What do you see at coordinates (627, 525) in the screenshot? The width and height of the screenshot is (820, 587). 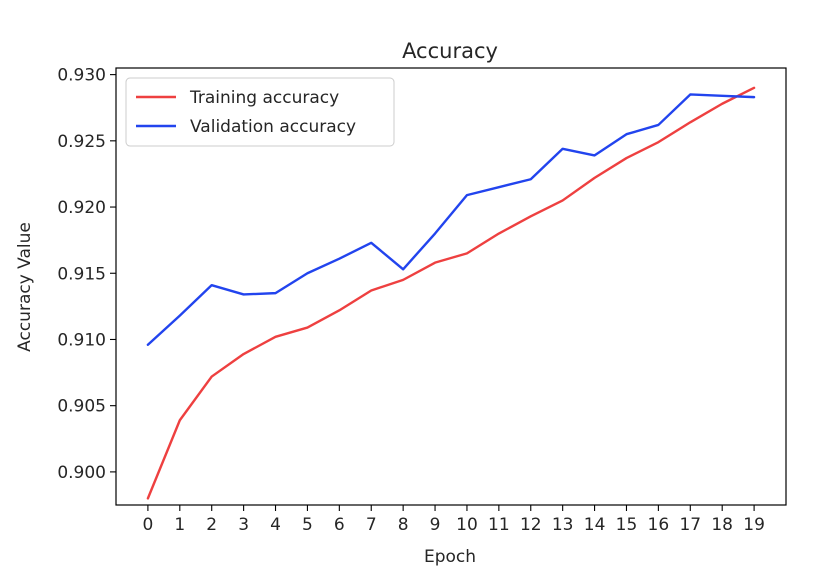 I see `x-tick-label: 15` at bounding box center [627, 525].